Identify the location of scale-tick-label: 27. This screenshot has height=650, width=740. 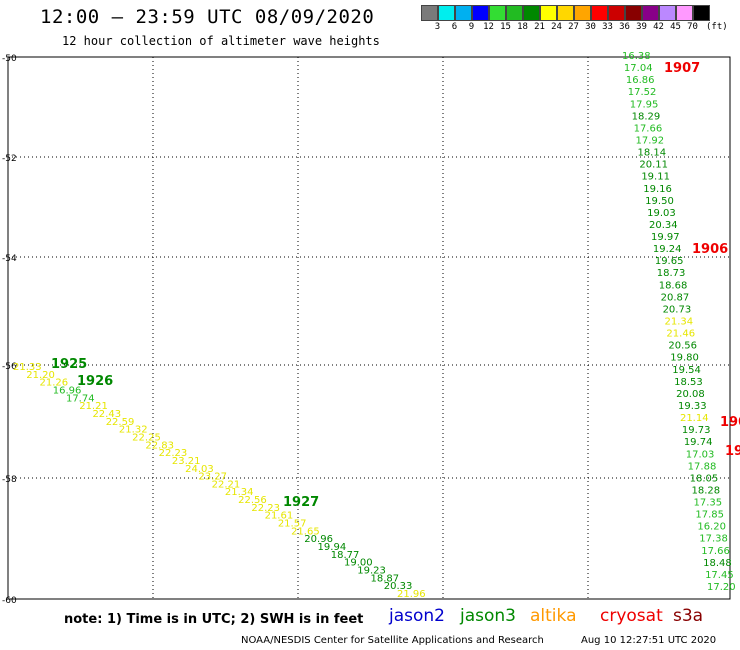
(573, 27).